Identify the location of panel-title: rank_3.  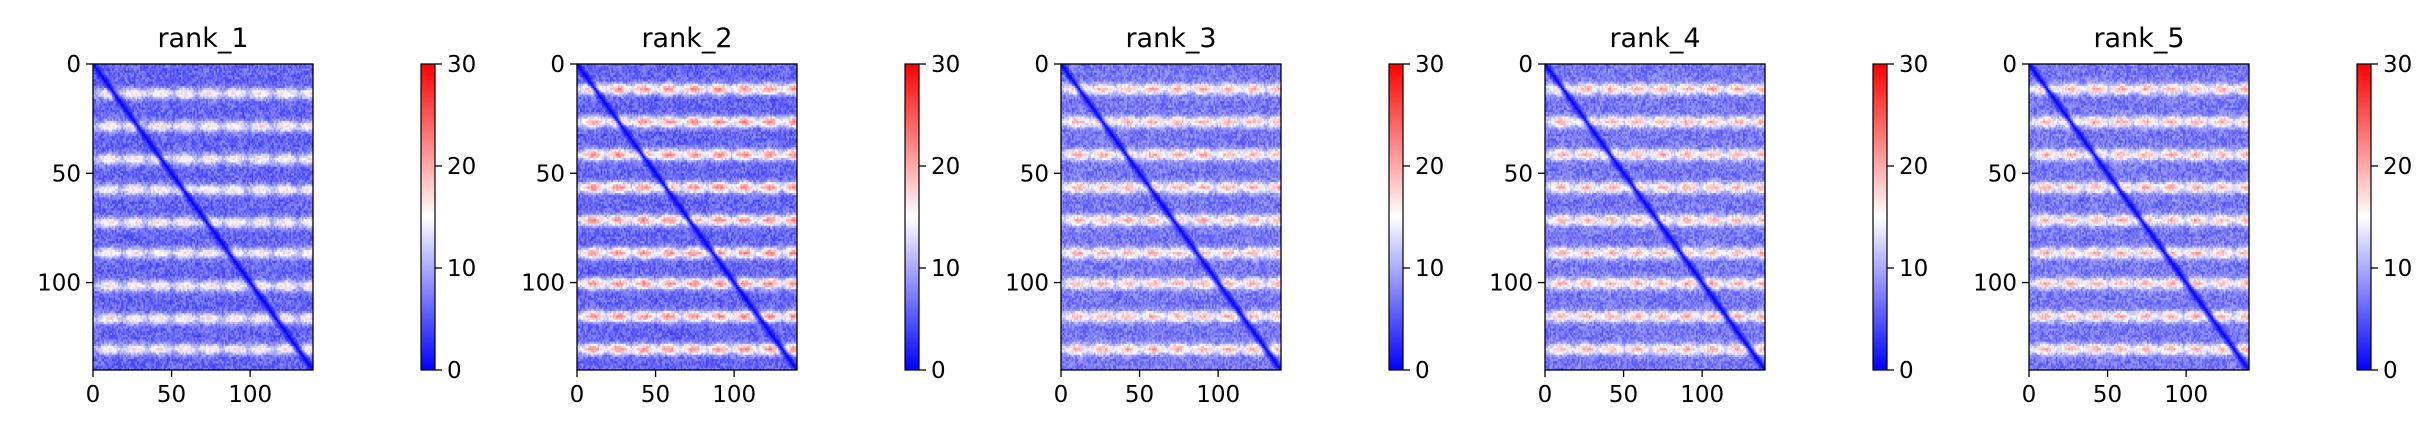
(1170, 38).